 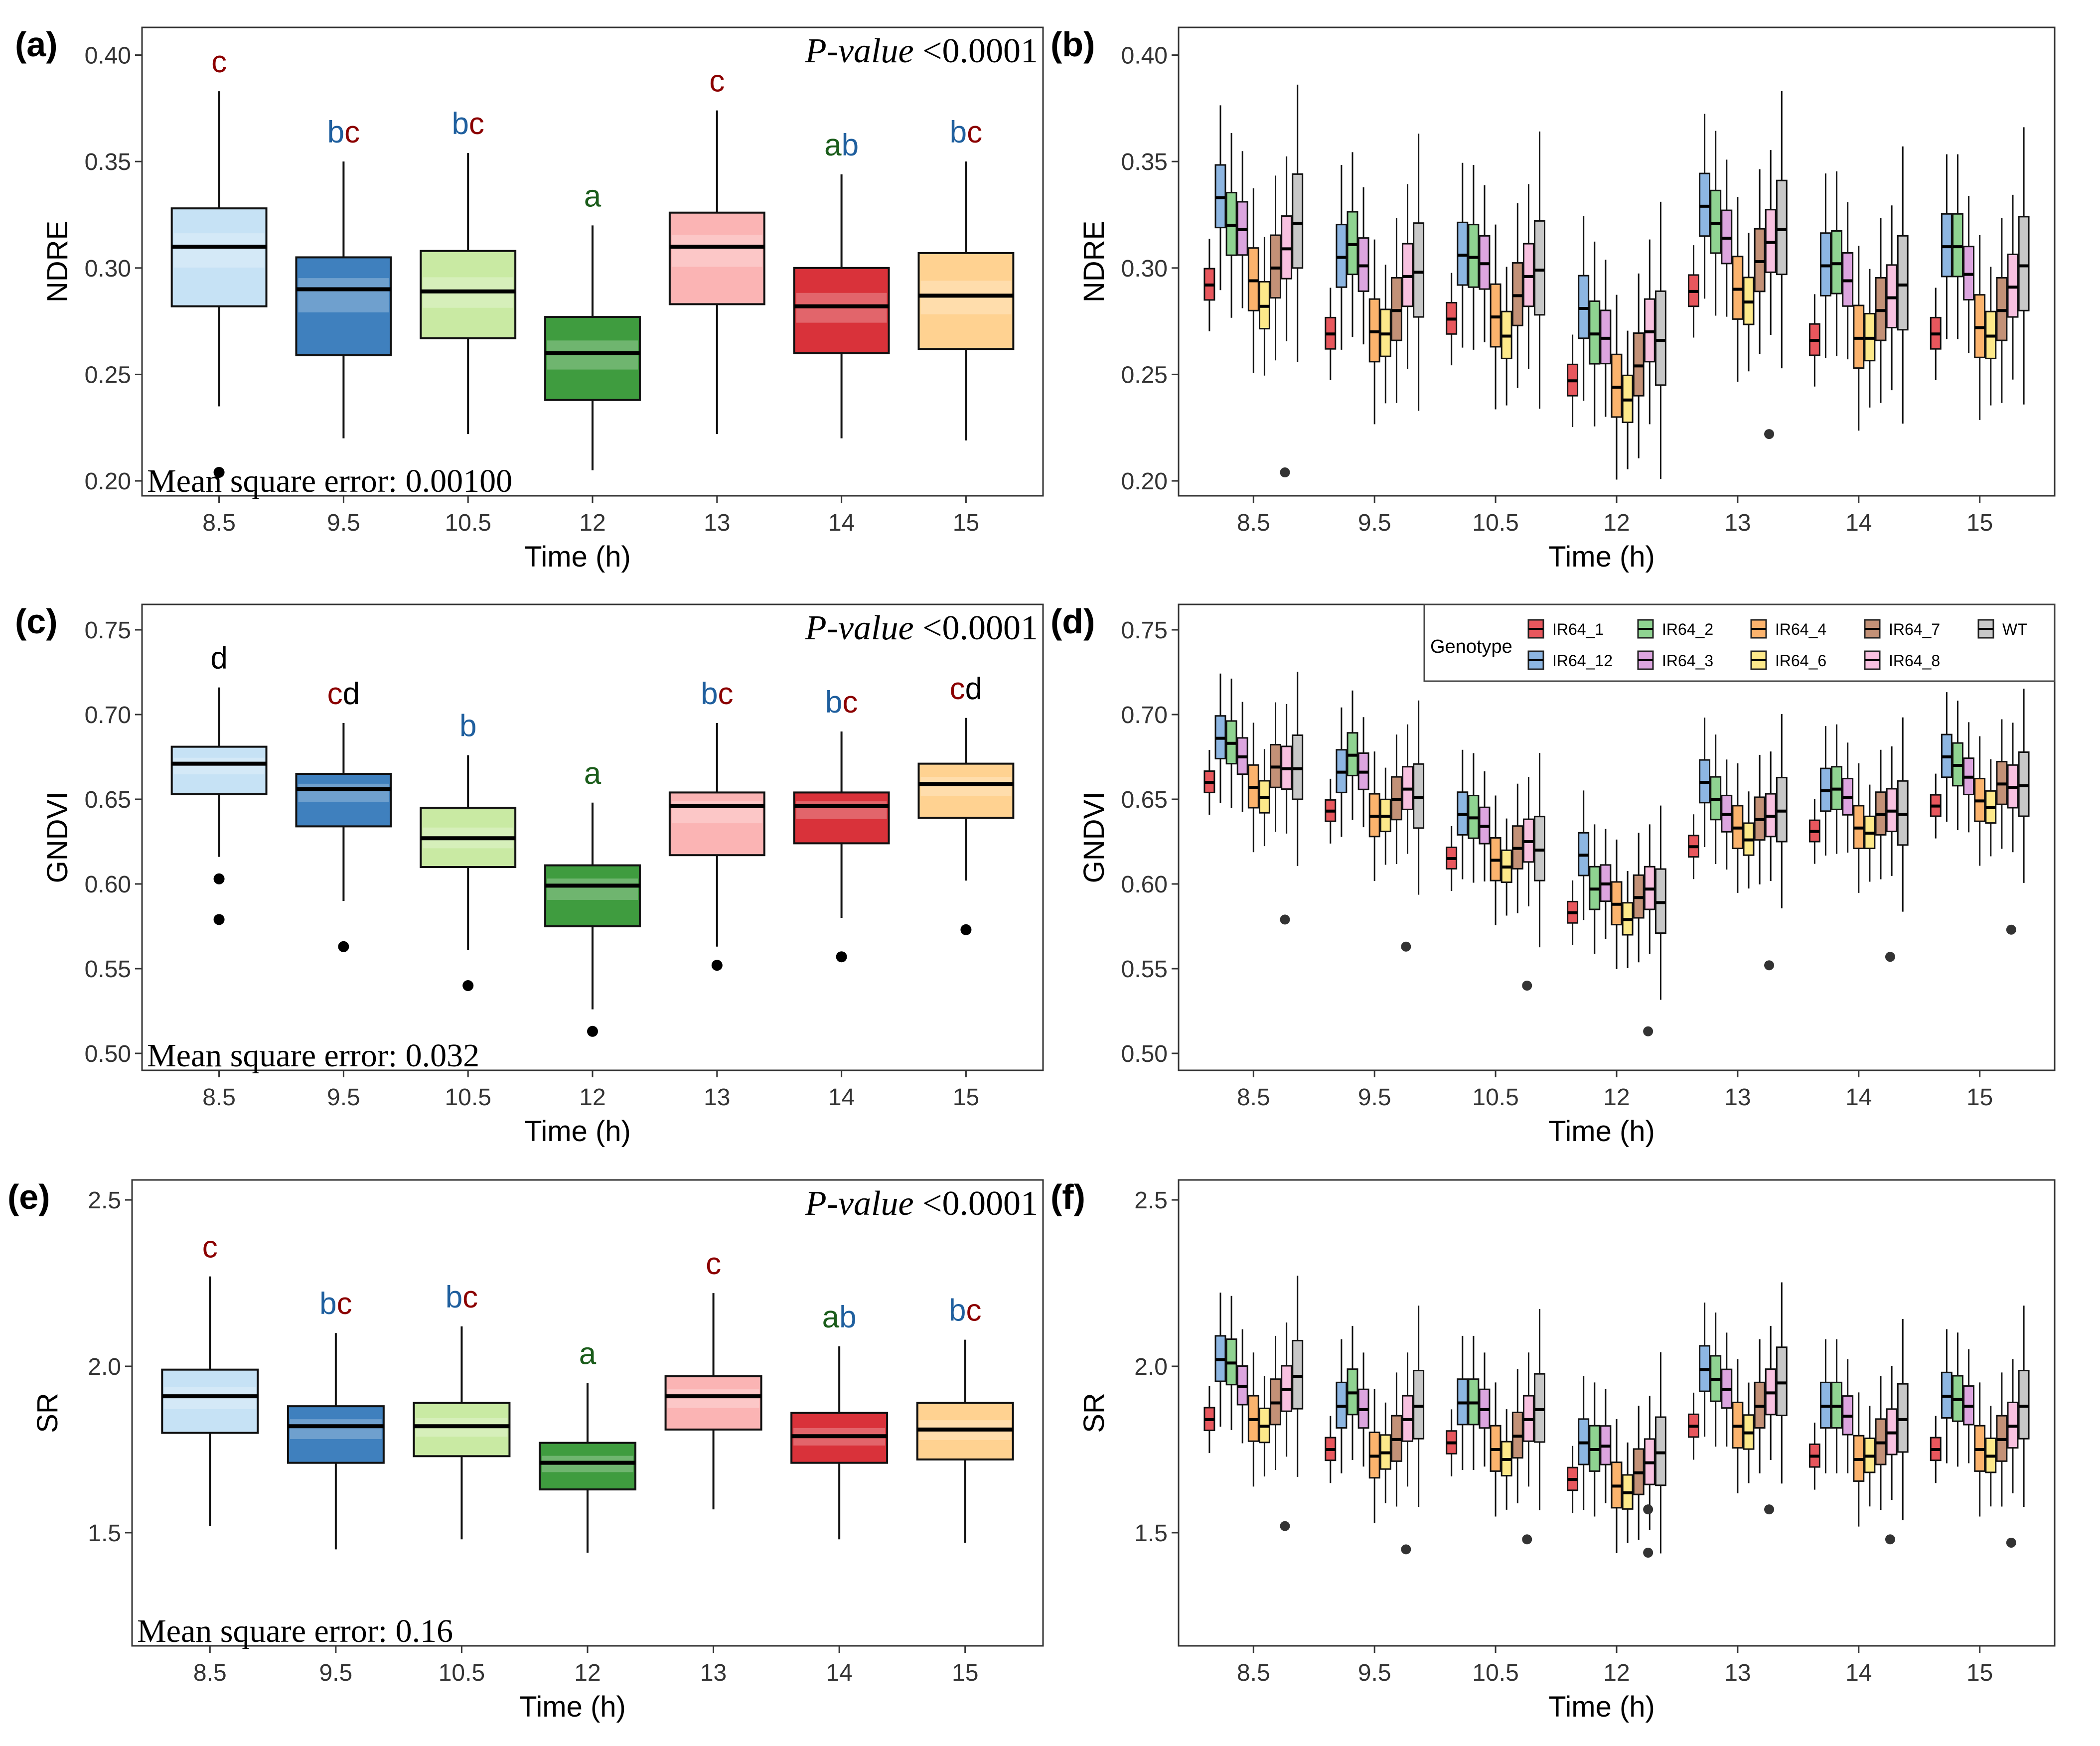 I want to click on box-12: a, so click(x=592, y=324).